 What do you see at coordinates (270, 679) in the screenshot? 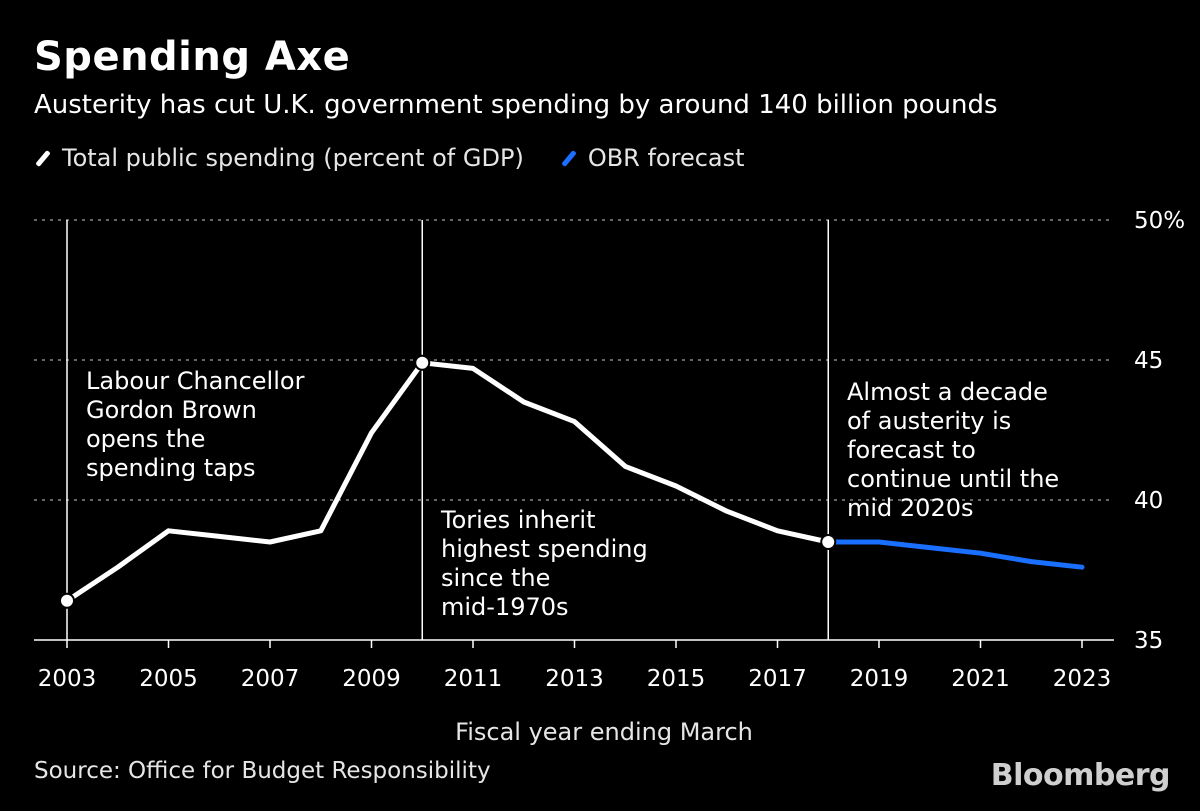
I see `x-tick-label: 2007` at bounding box center [270, 679].